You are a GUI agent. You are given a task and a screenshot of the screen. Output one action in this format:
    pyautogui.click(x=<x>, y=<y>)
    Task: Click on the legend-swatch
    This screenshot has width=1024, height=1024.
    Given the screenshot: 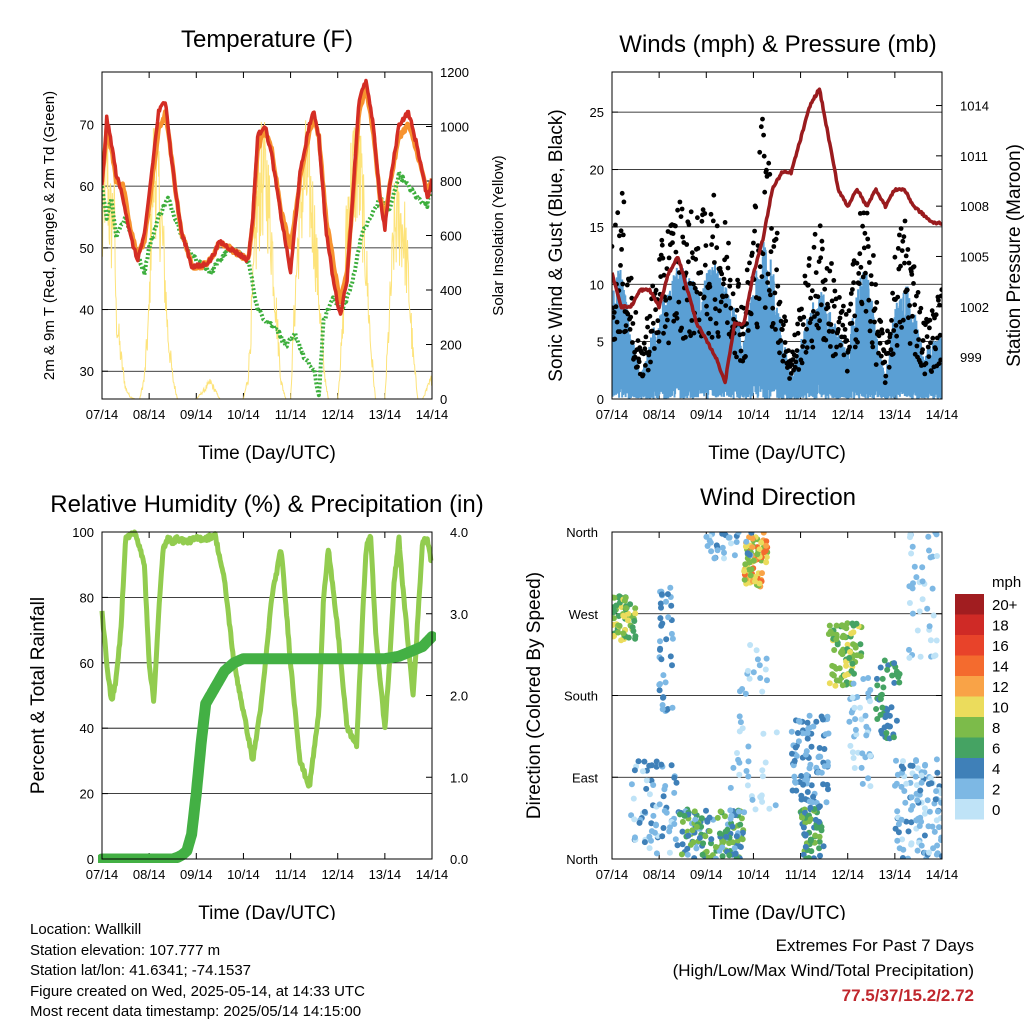 What is the action you would take?
    pyautogui.click(x=969, y=768)
    